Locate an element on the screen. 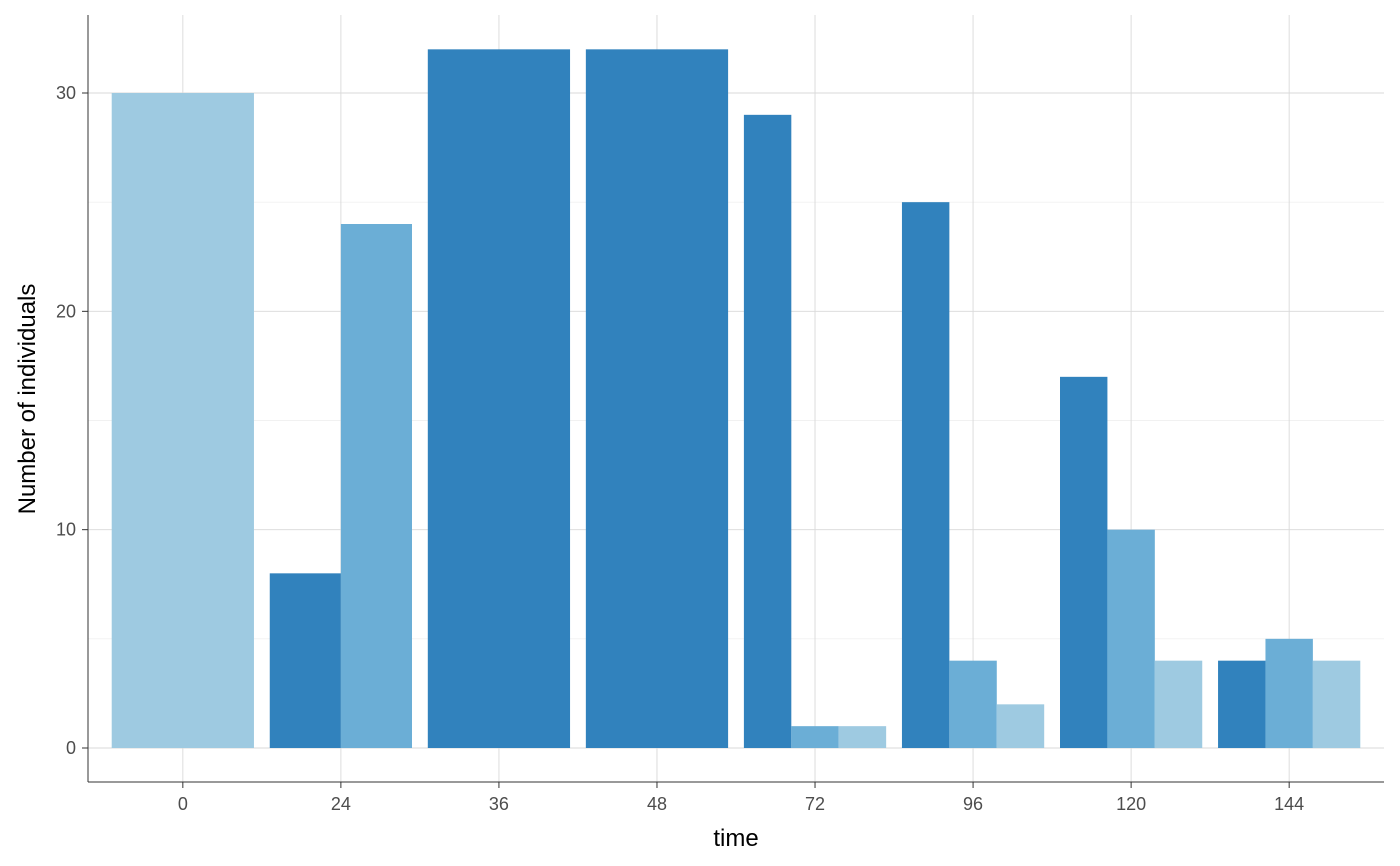 This screenshot has height=866, width=1400. bar-36-s1 is located at coordinates (499, 399).